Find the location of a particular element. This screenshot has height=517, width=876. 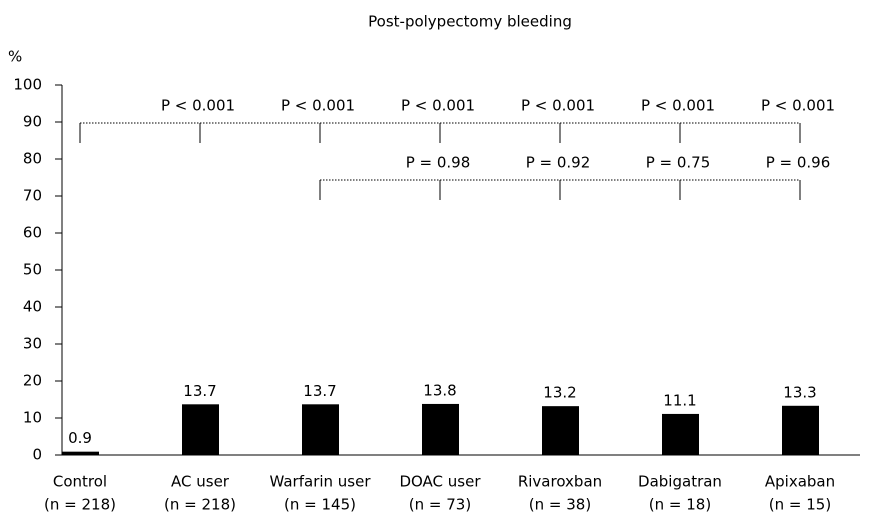

value-label: 0.9 is located at coordinates (80, 438).